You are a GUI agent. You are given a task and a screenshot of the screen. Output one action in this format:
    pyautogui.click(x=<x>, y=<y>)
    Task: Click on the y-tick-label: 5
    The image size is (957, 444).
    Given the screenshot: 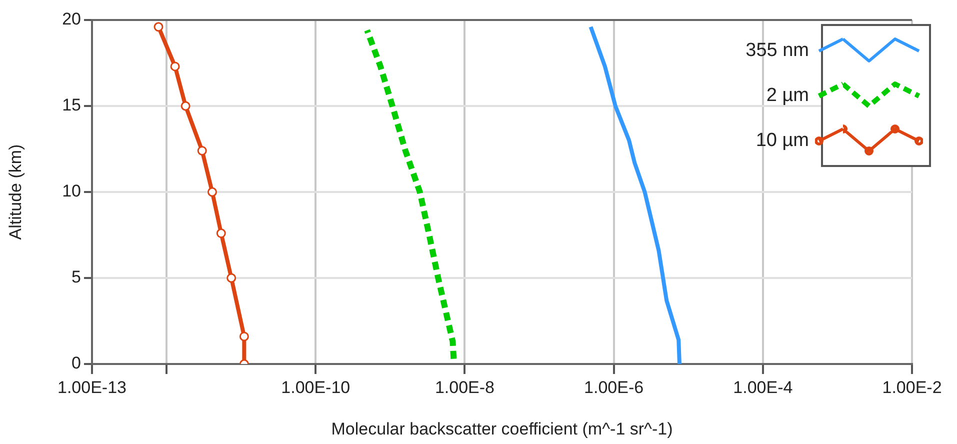 What is the action you would take?
    pyautogui.click(x=76, y=277)
    